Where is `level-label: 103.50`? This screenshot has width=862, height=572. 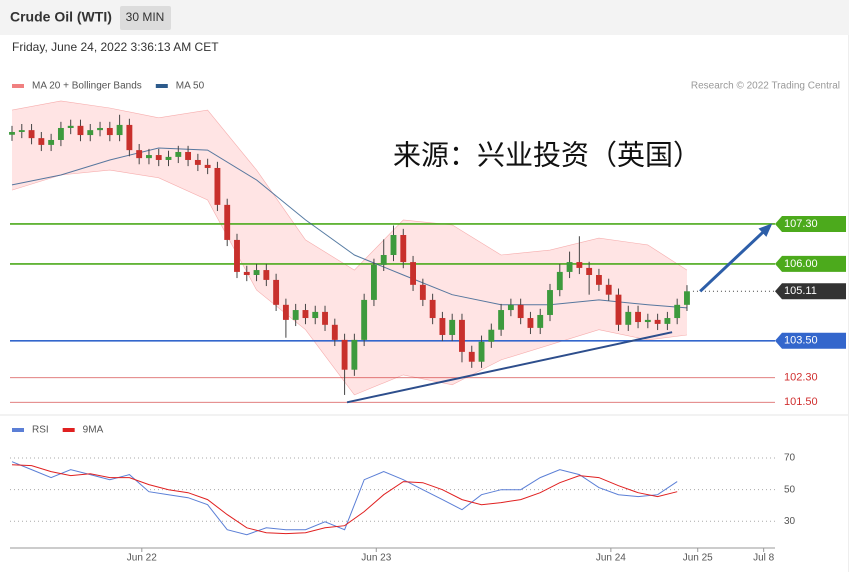
level-label: 103.50 is located at coordinates (801, 341).